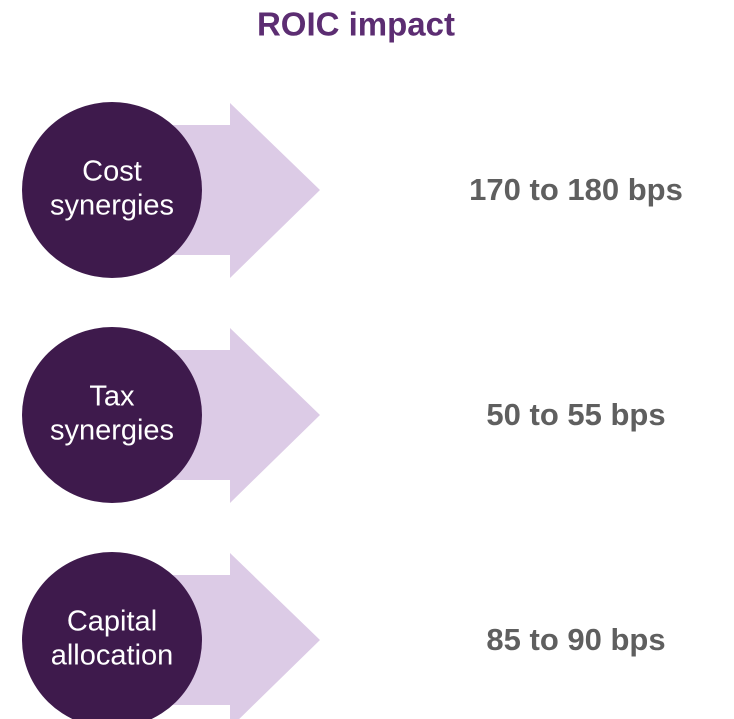 The image size is (734, 719). I want to click on item-value: 85 to 90 bps, so click(575, 639).